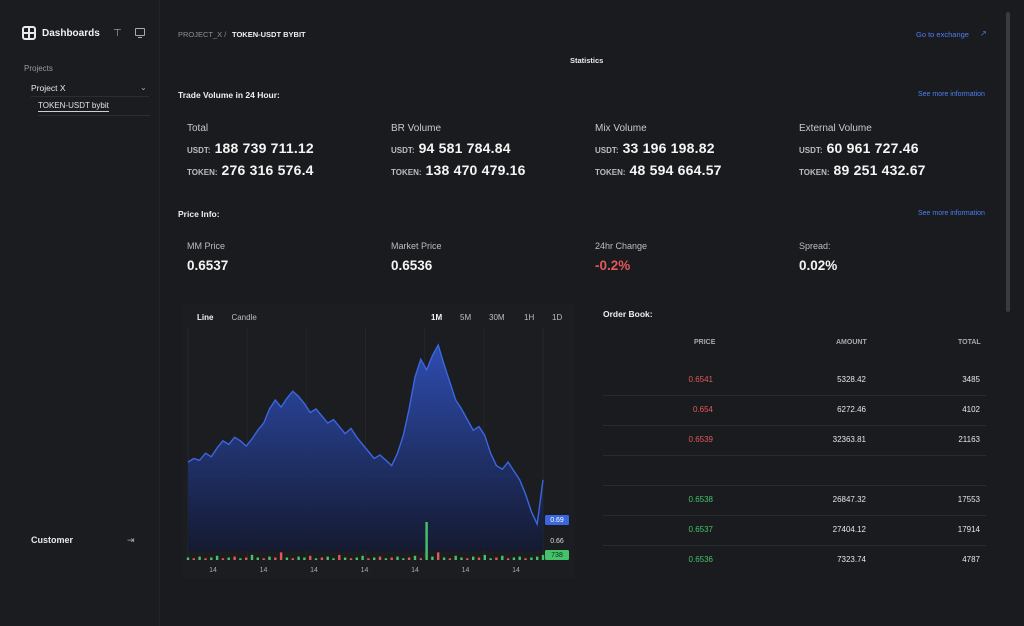 This screenshot has height=626, width=1024. I want to click on timeframe-5m: 5M, so click(466, 317).